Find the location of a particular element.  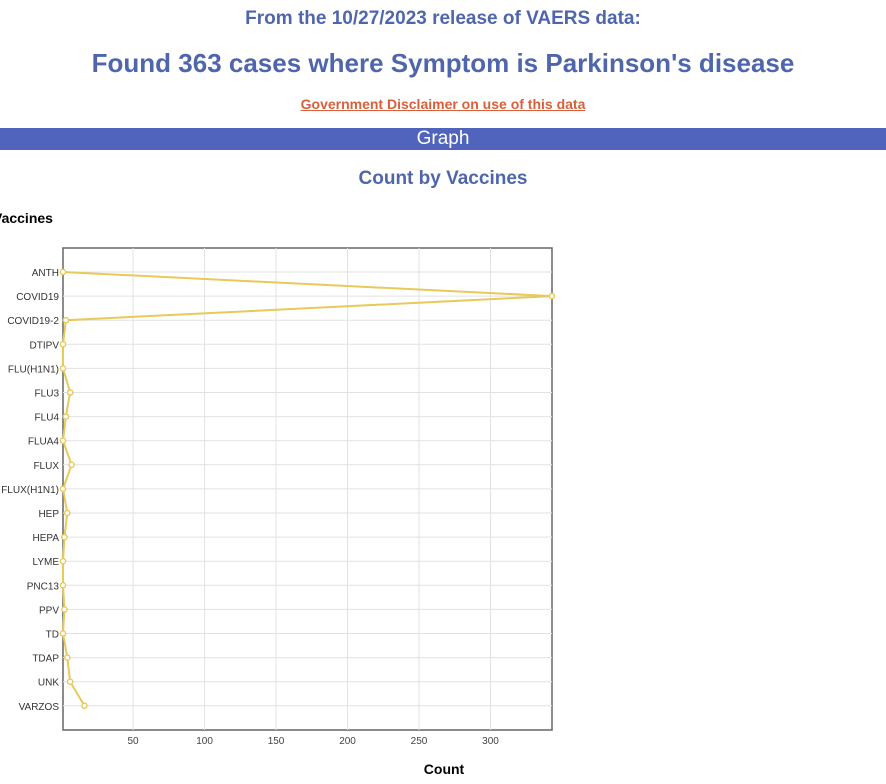

x-tick-label: 150 is located at coordinates (276, 741).